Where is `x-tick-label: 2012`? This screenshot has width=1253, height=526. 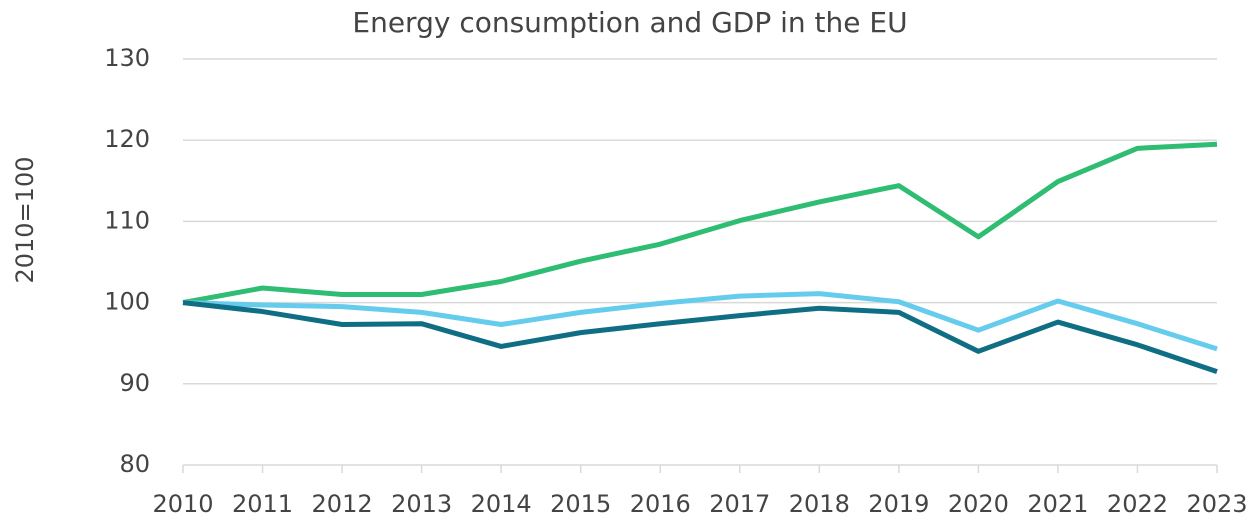
x-tick-label: 2012 is located at coordinates (342, 504).